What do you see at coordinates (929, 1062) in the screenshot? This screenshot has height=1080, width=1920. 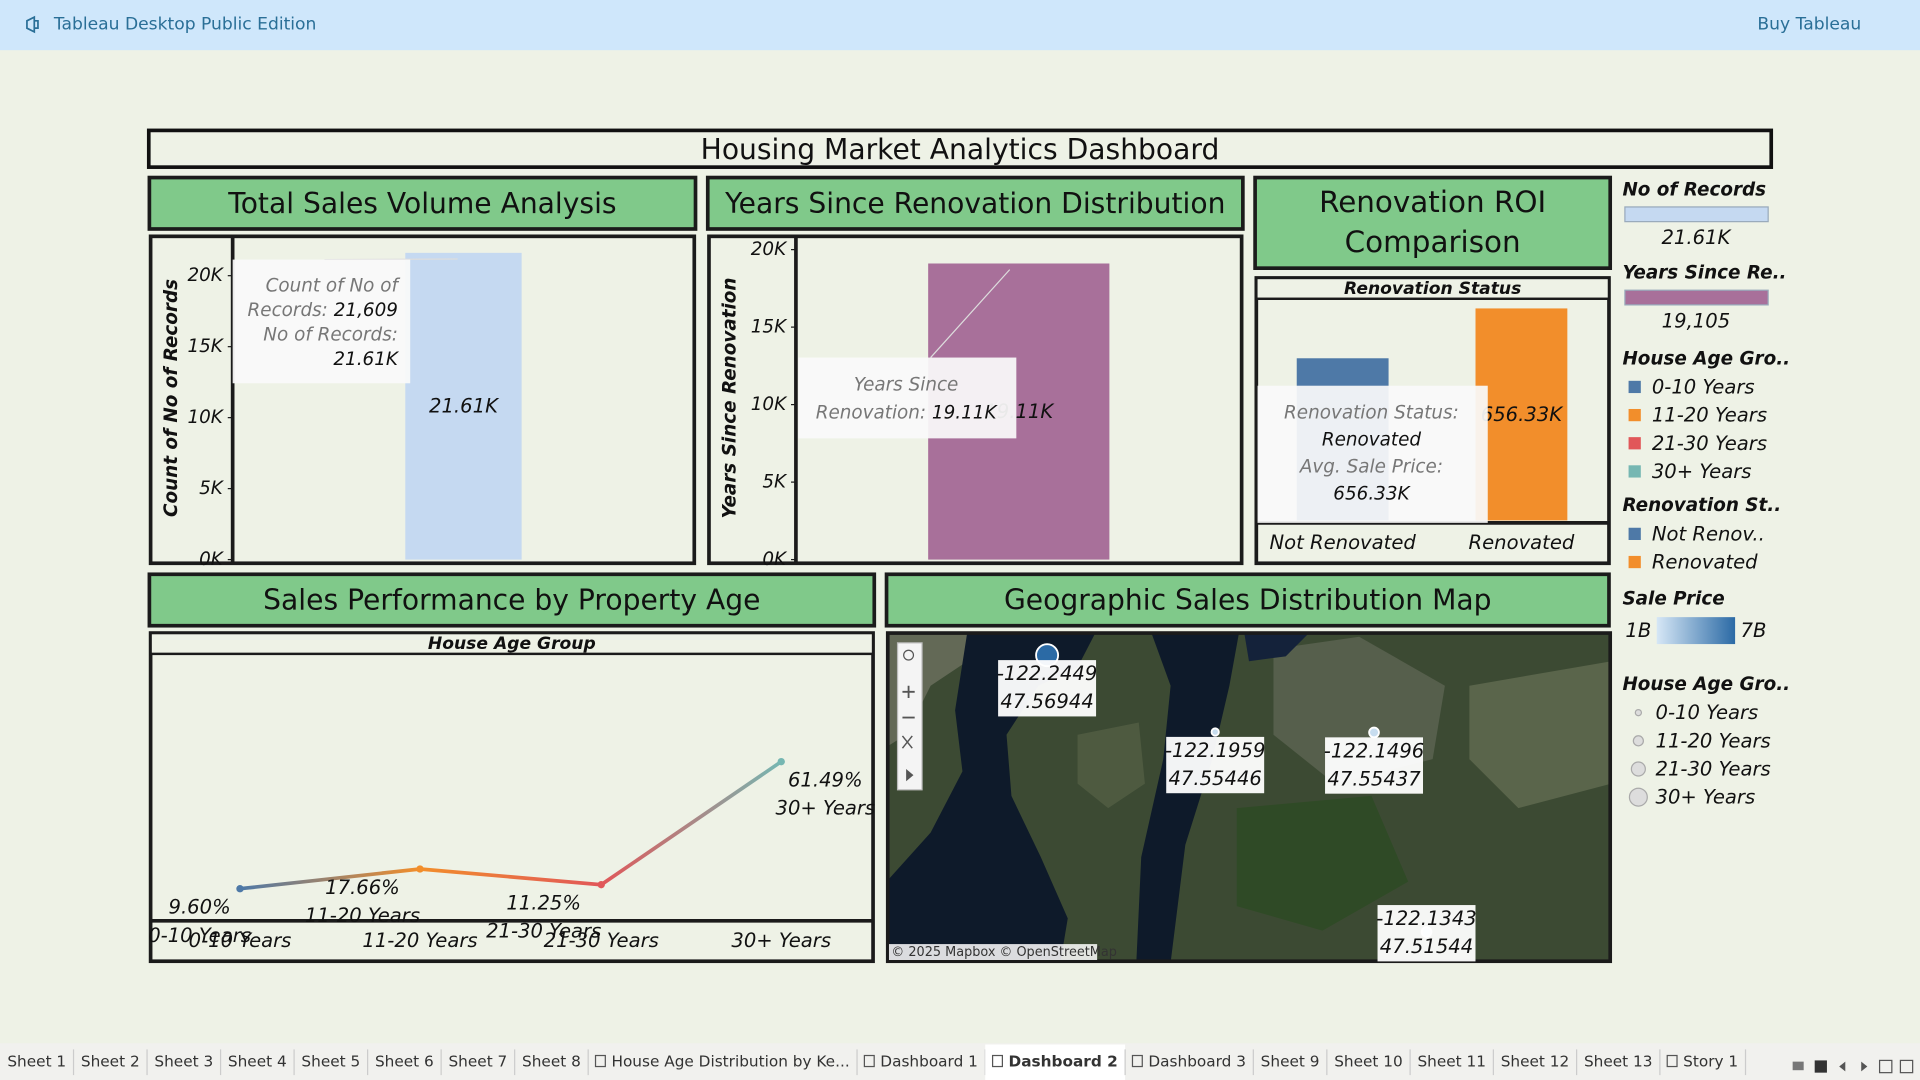 I see `tab-label: Dashboard 1` at bounding box center [929, 1062].